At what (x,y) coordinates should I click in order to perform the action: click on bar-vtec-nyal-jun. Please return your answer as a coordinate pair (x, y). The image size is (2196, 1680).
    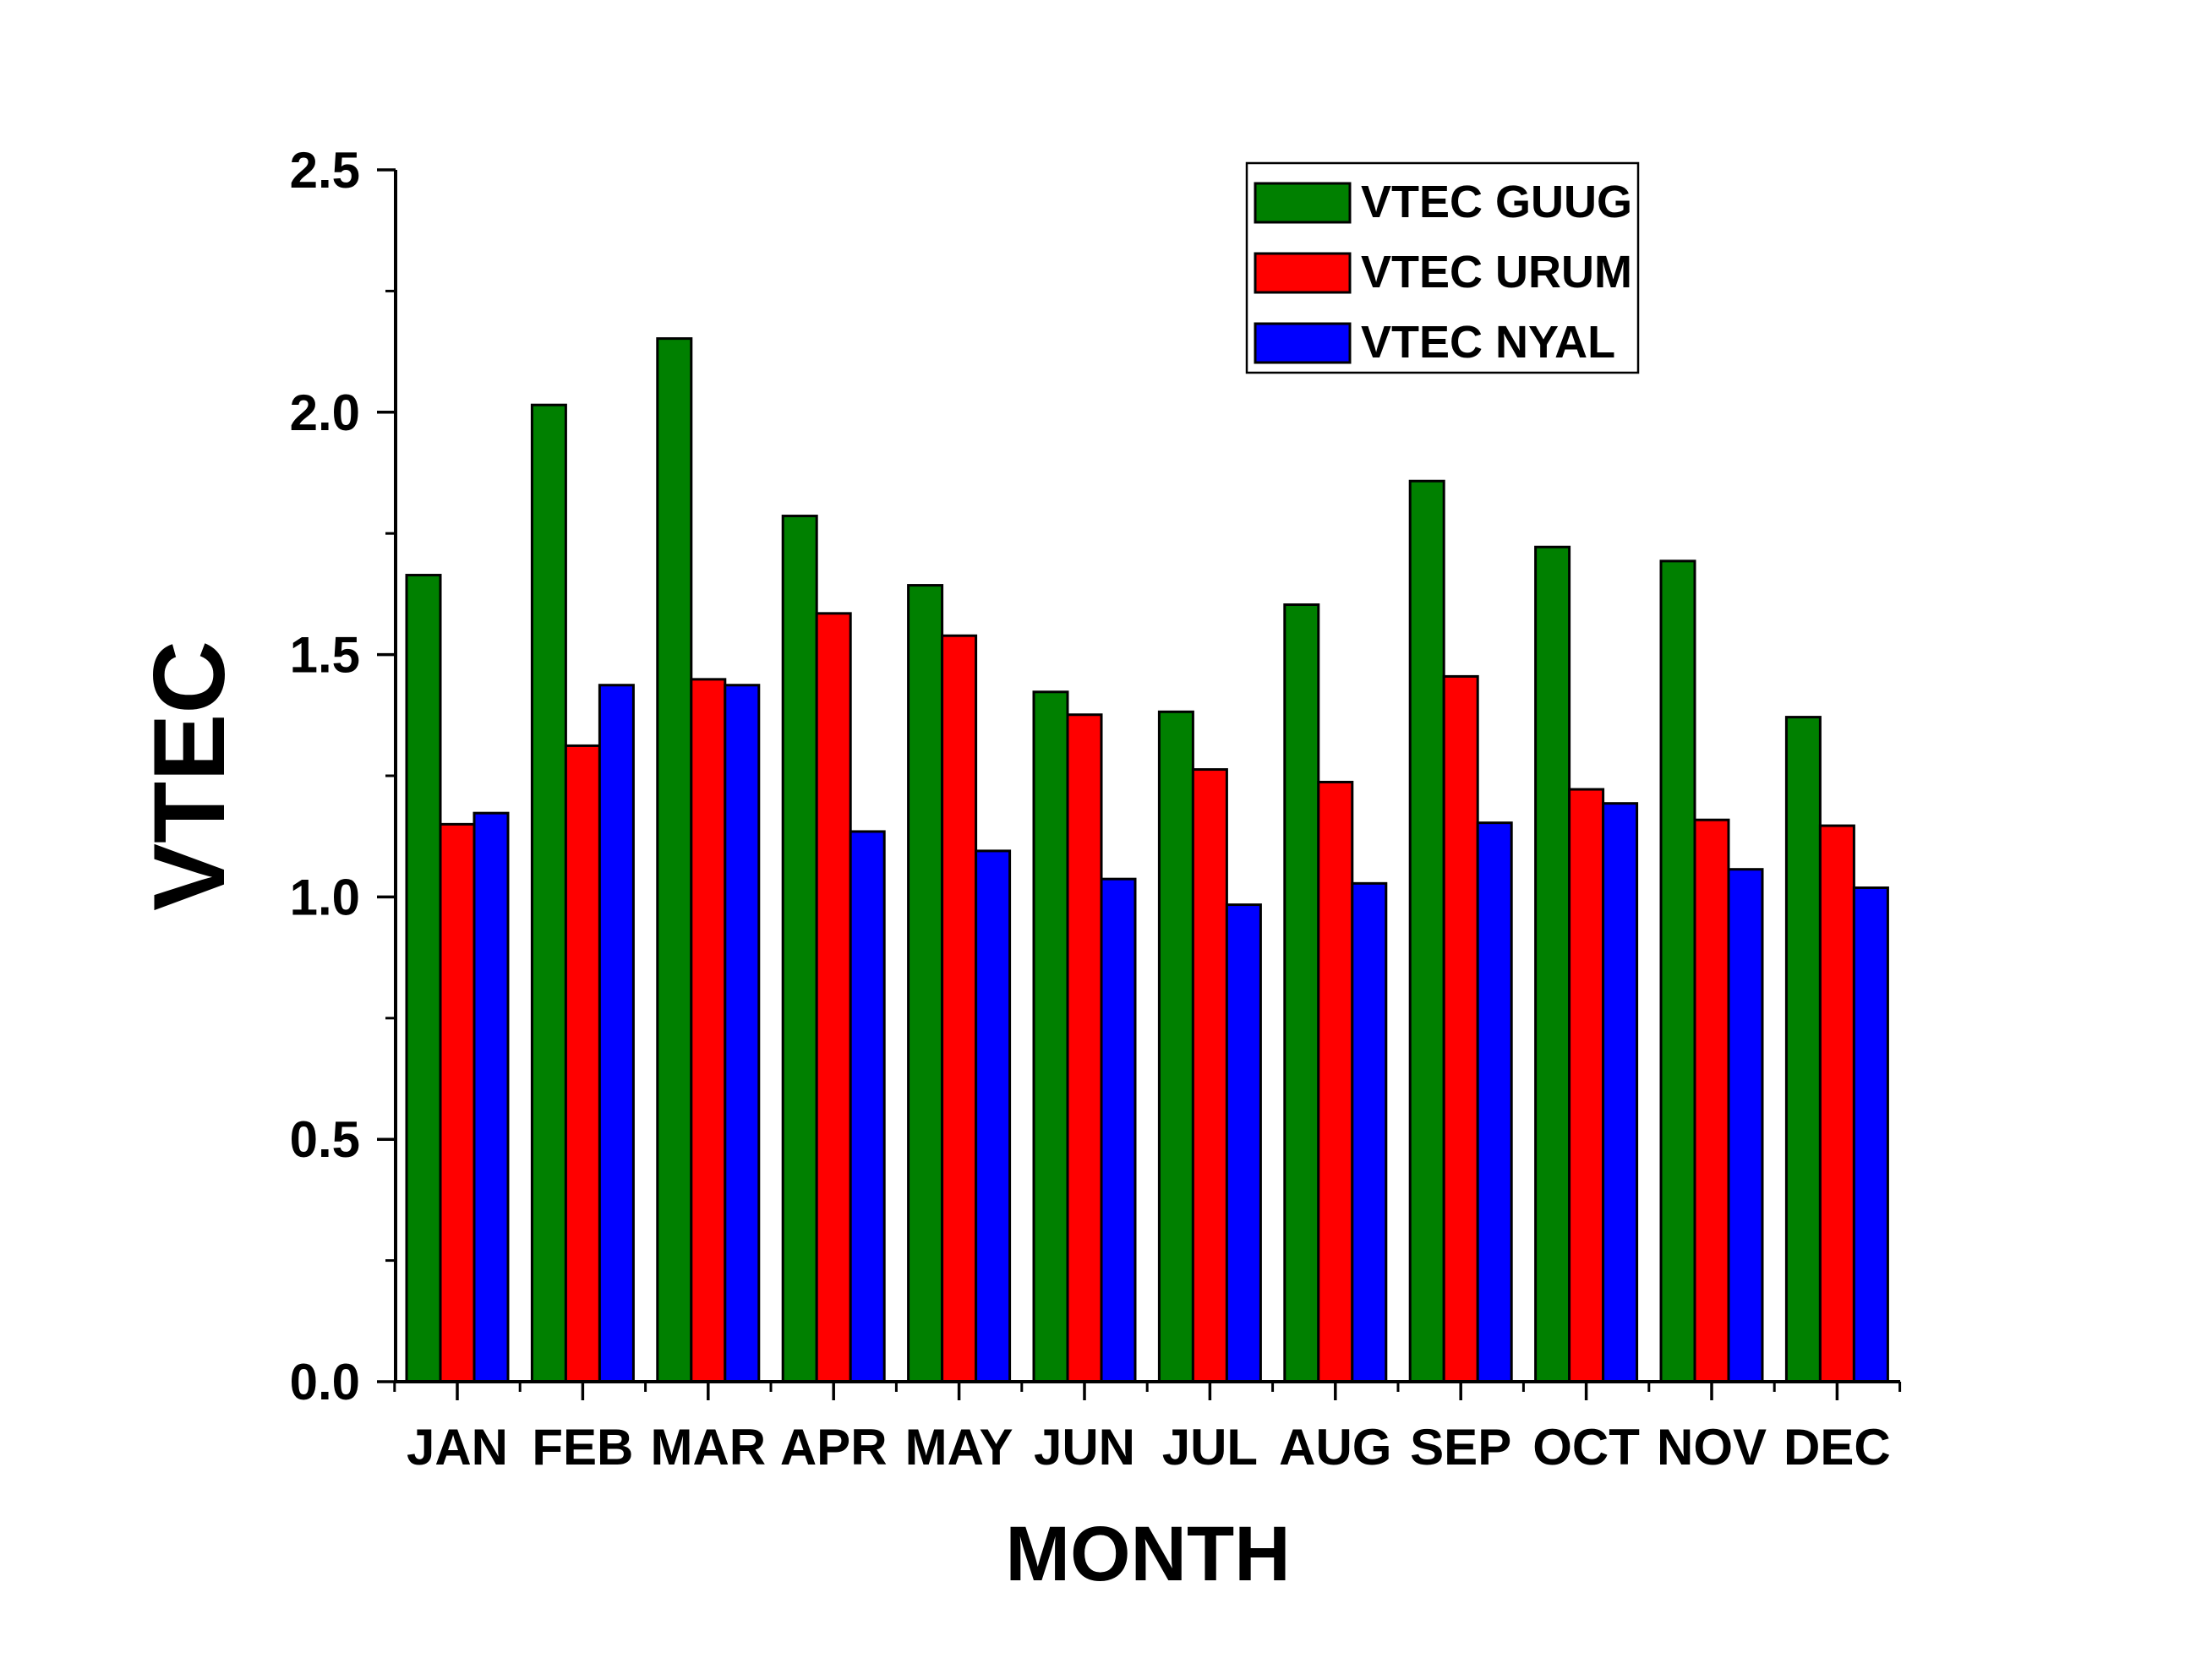
    Looking at the image, I should click on (1118, 1130).